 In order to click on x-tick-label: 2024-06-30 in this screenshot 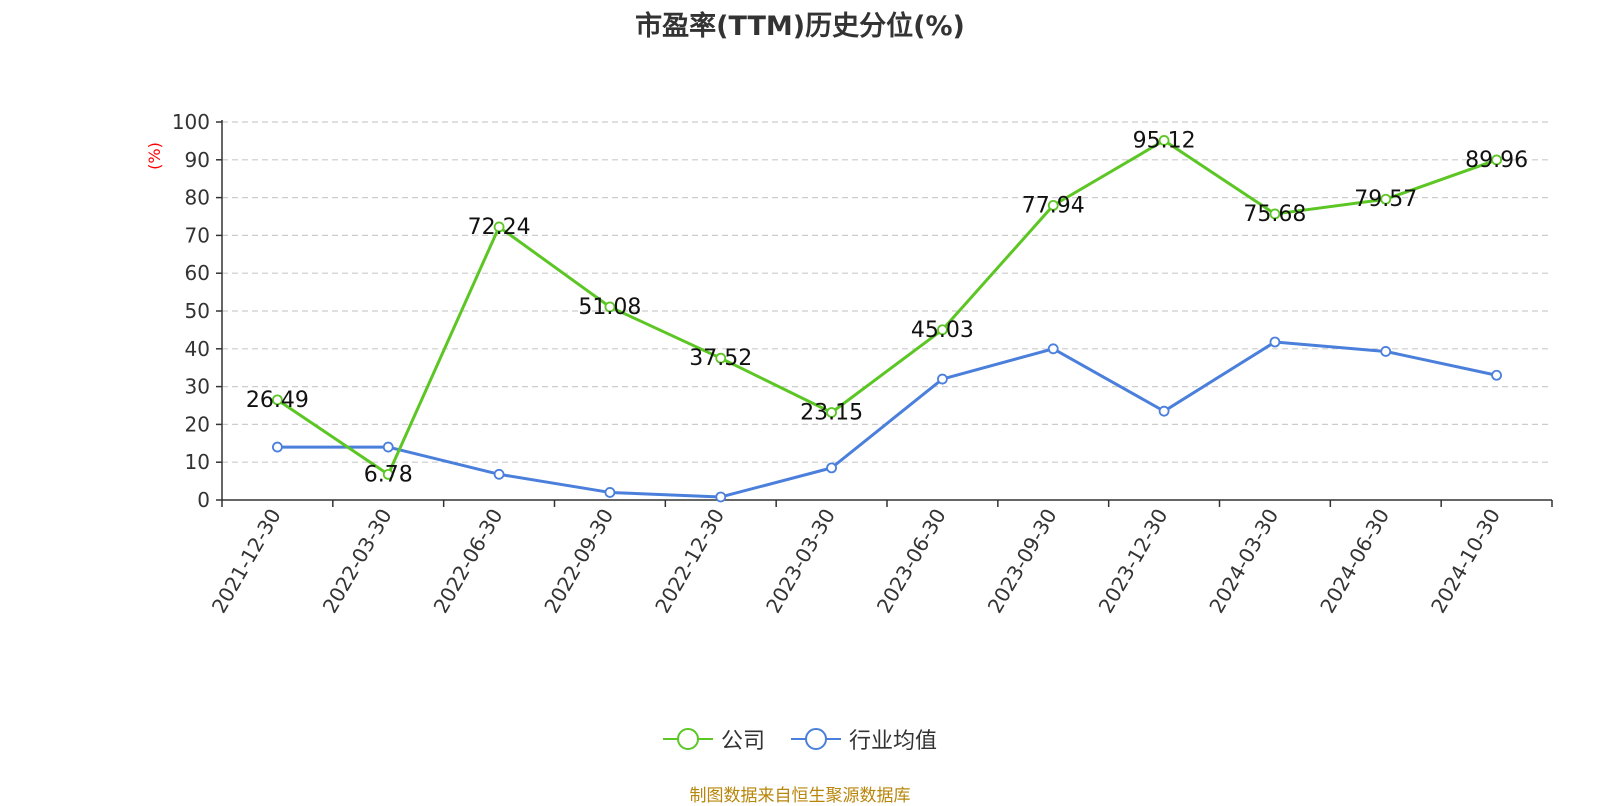, I will do `click(1354, 561)`.